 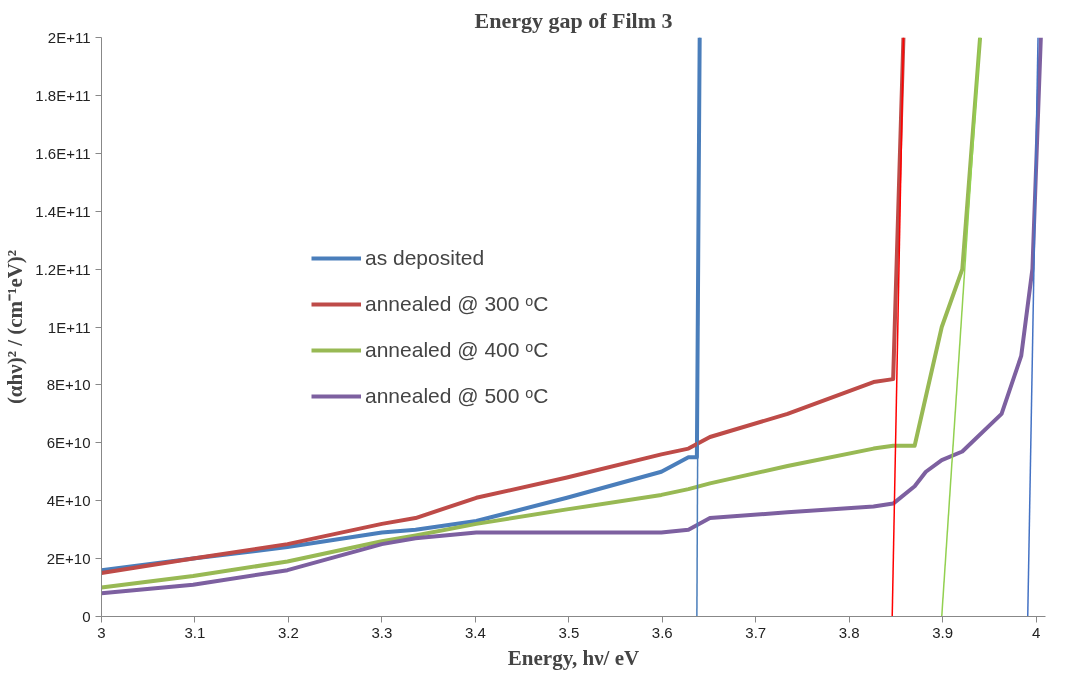 I want to click on y-tick-label: 6E+10, so click(x=68, y=443).